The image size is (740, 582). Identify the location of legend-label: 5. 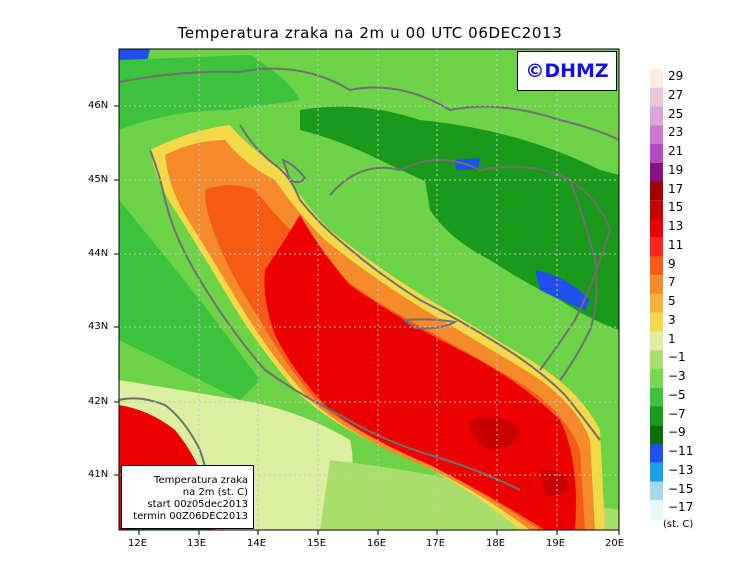
(672, 301).